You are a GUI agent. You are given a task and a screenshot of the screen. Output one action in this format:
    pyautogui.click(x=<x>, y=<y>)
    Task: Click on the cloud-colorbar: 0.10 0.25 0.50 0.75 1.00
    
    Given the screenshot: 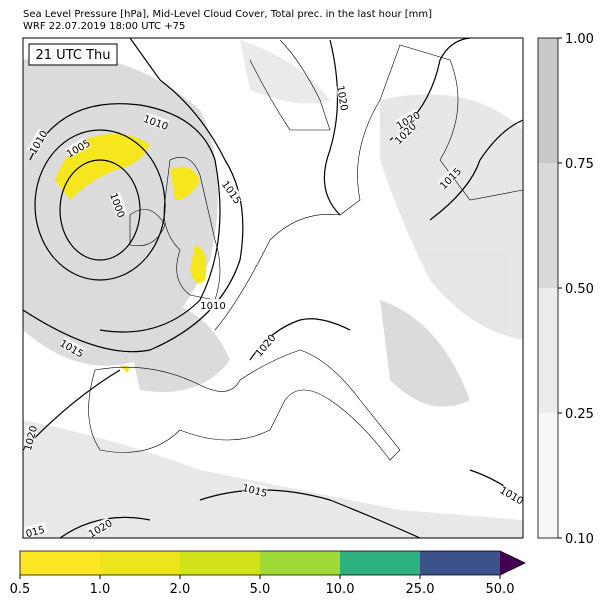 What is the action you would take?
    pyautogui.click(x=565, y=289)
    